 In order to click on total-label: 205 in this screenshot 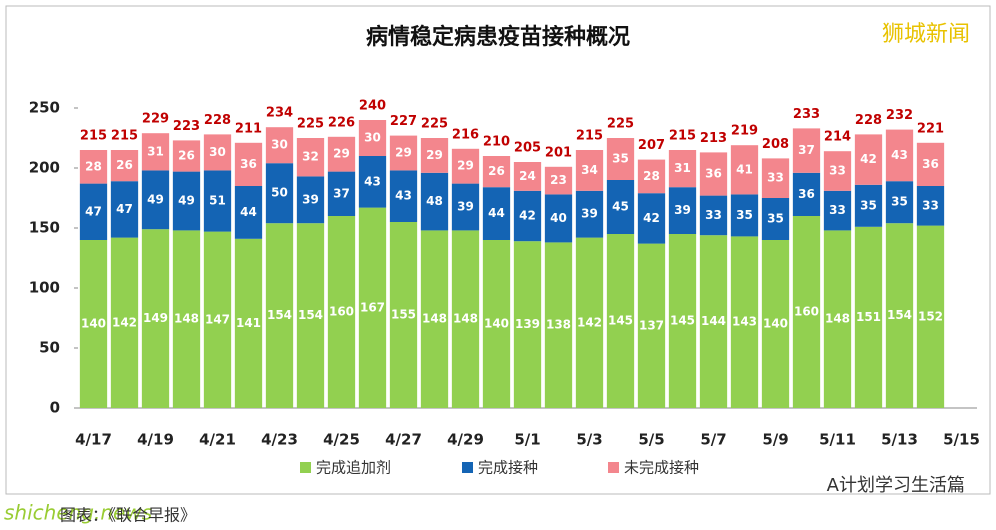, I will do `click(527, 148)`.